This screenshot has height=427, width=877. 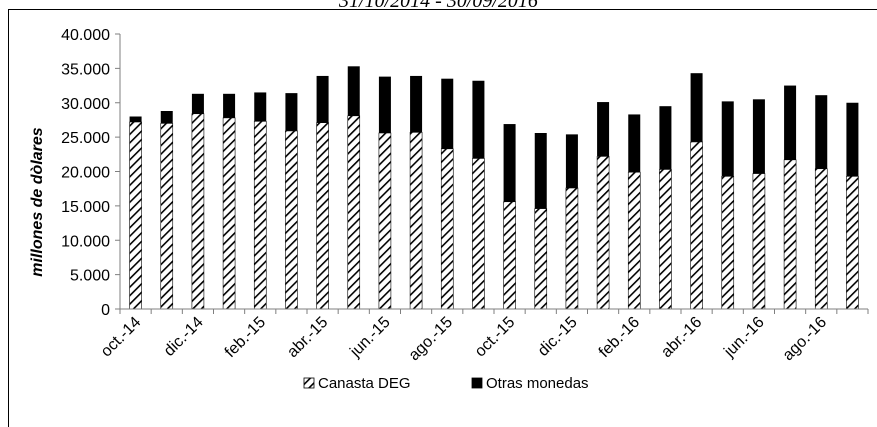 What do you see at coordinates (90, 276) in the screenshot?
I see `y-tick-label: 5.000` at bounding box center [90, 276].